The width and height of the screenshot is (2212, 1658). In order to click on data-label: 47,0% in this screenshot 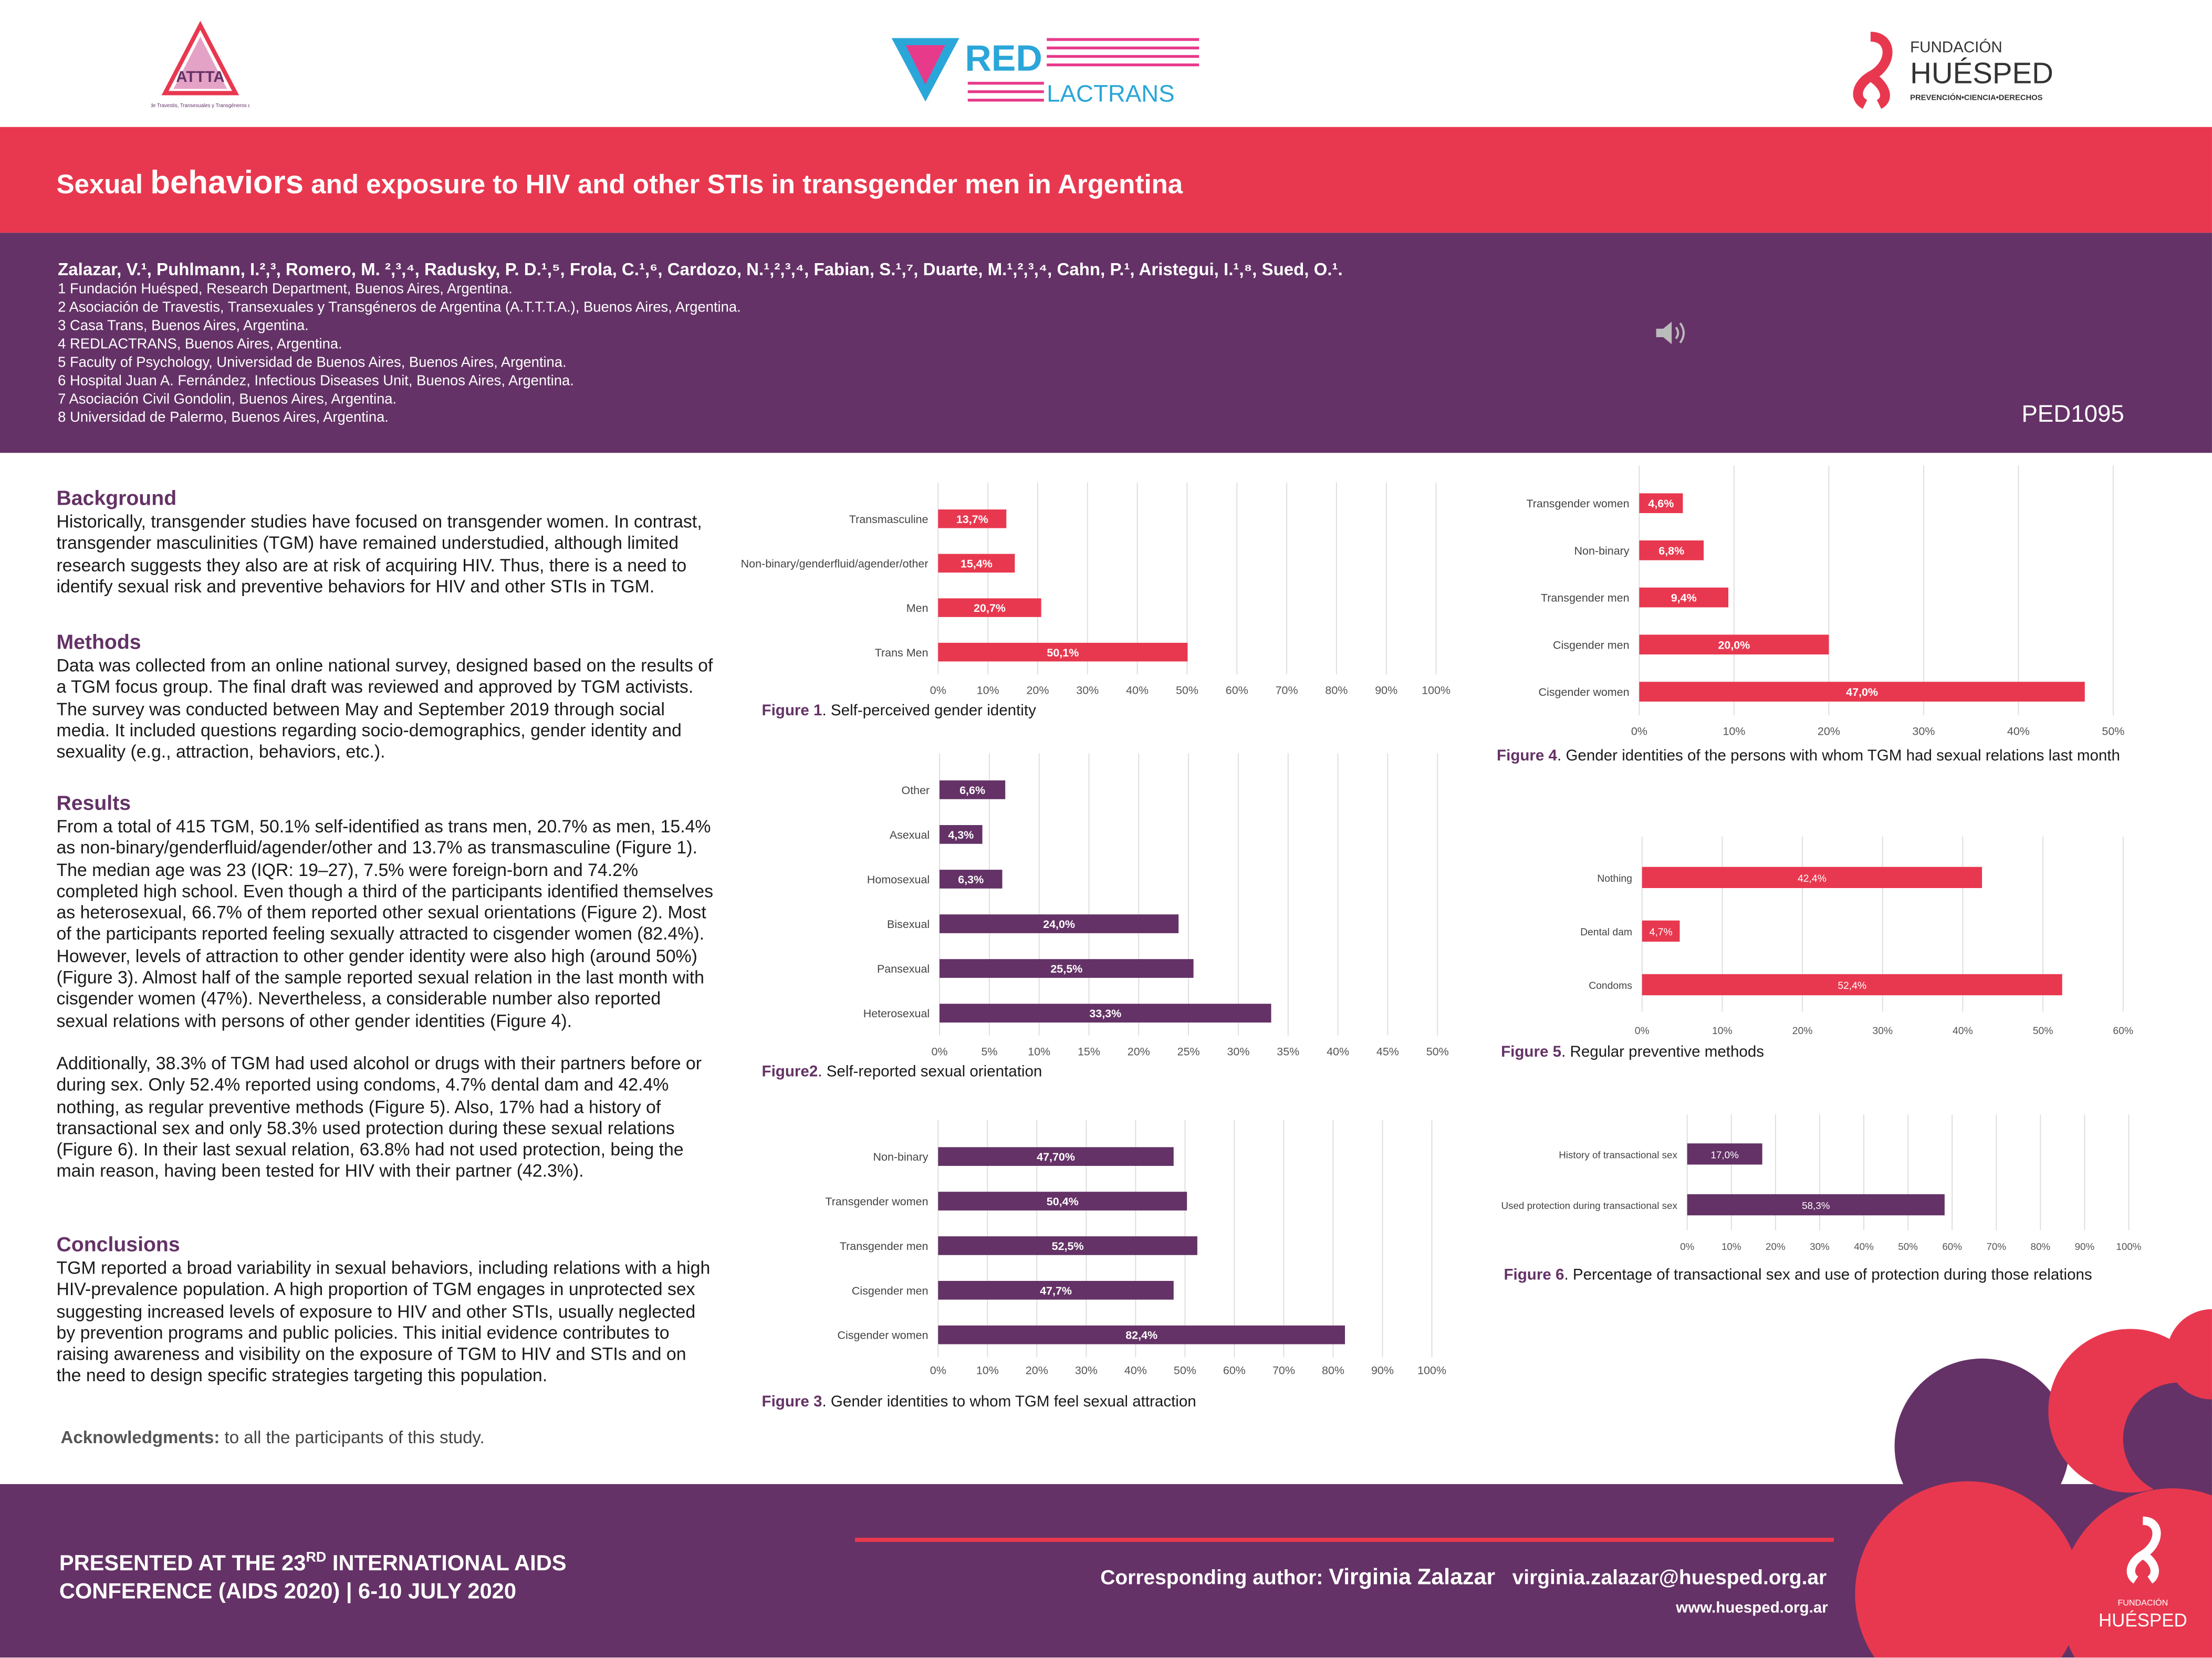, I will do `click(1862, 692)`.